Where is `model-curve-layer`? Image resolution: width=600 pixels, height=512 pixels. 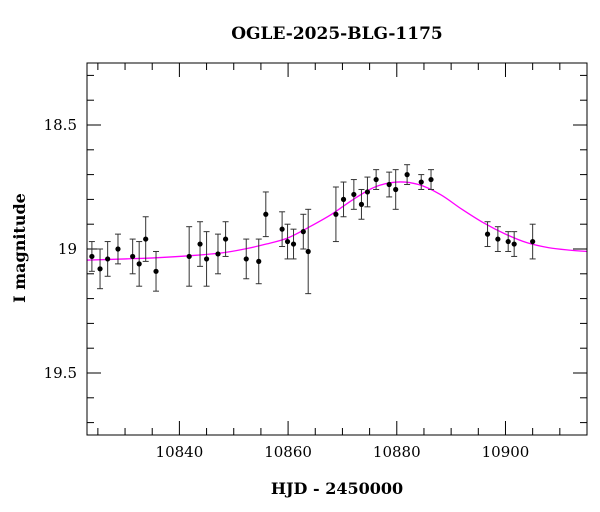
model-curve-layer is located at coordinates (337, 221).